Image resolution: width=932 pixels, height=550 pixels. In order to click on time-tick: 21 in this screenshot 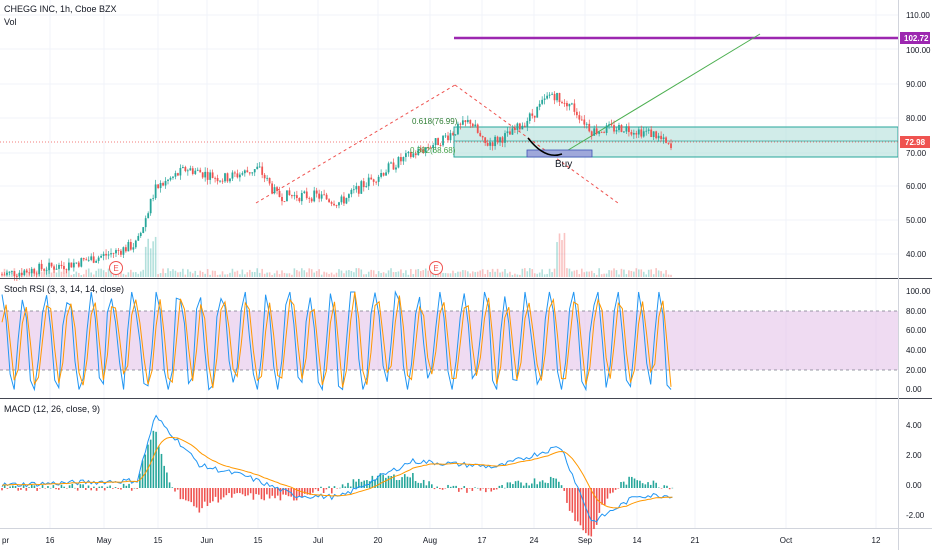, I will do `click(695, 540)`.